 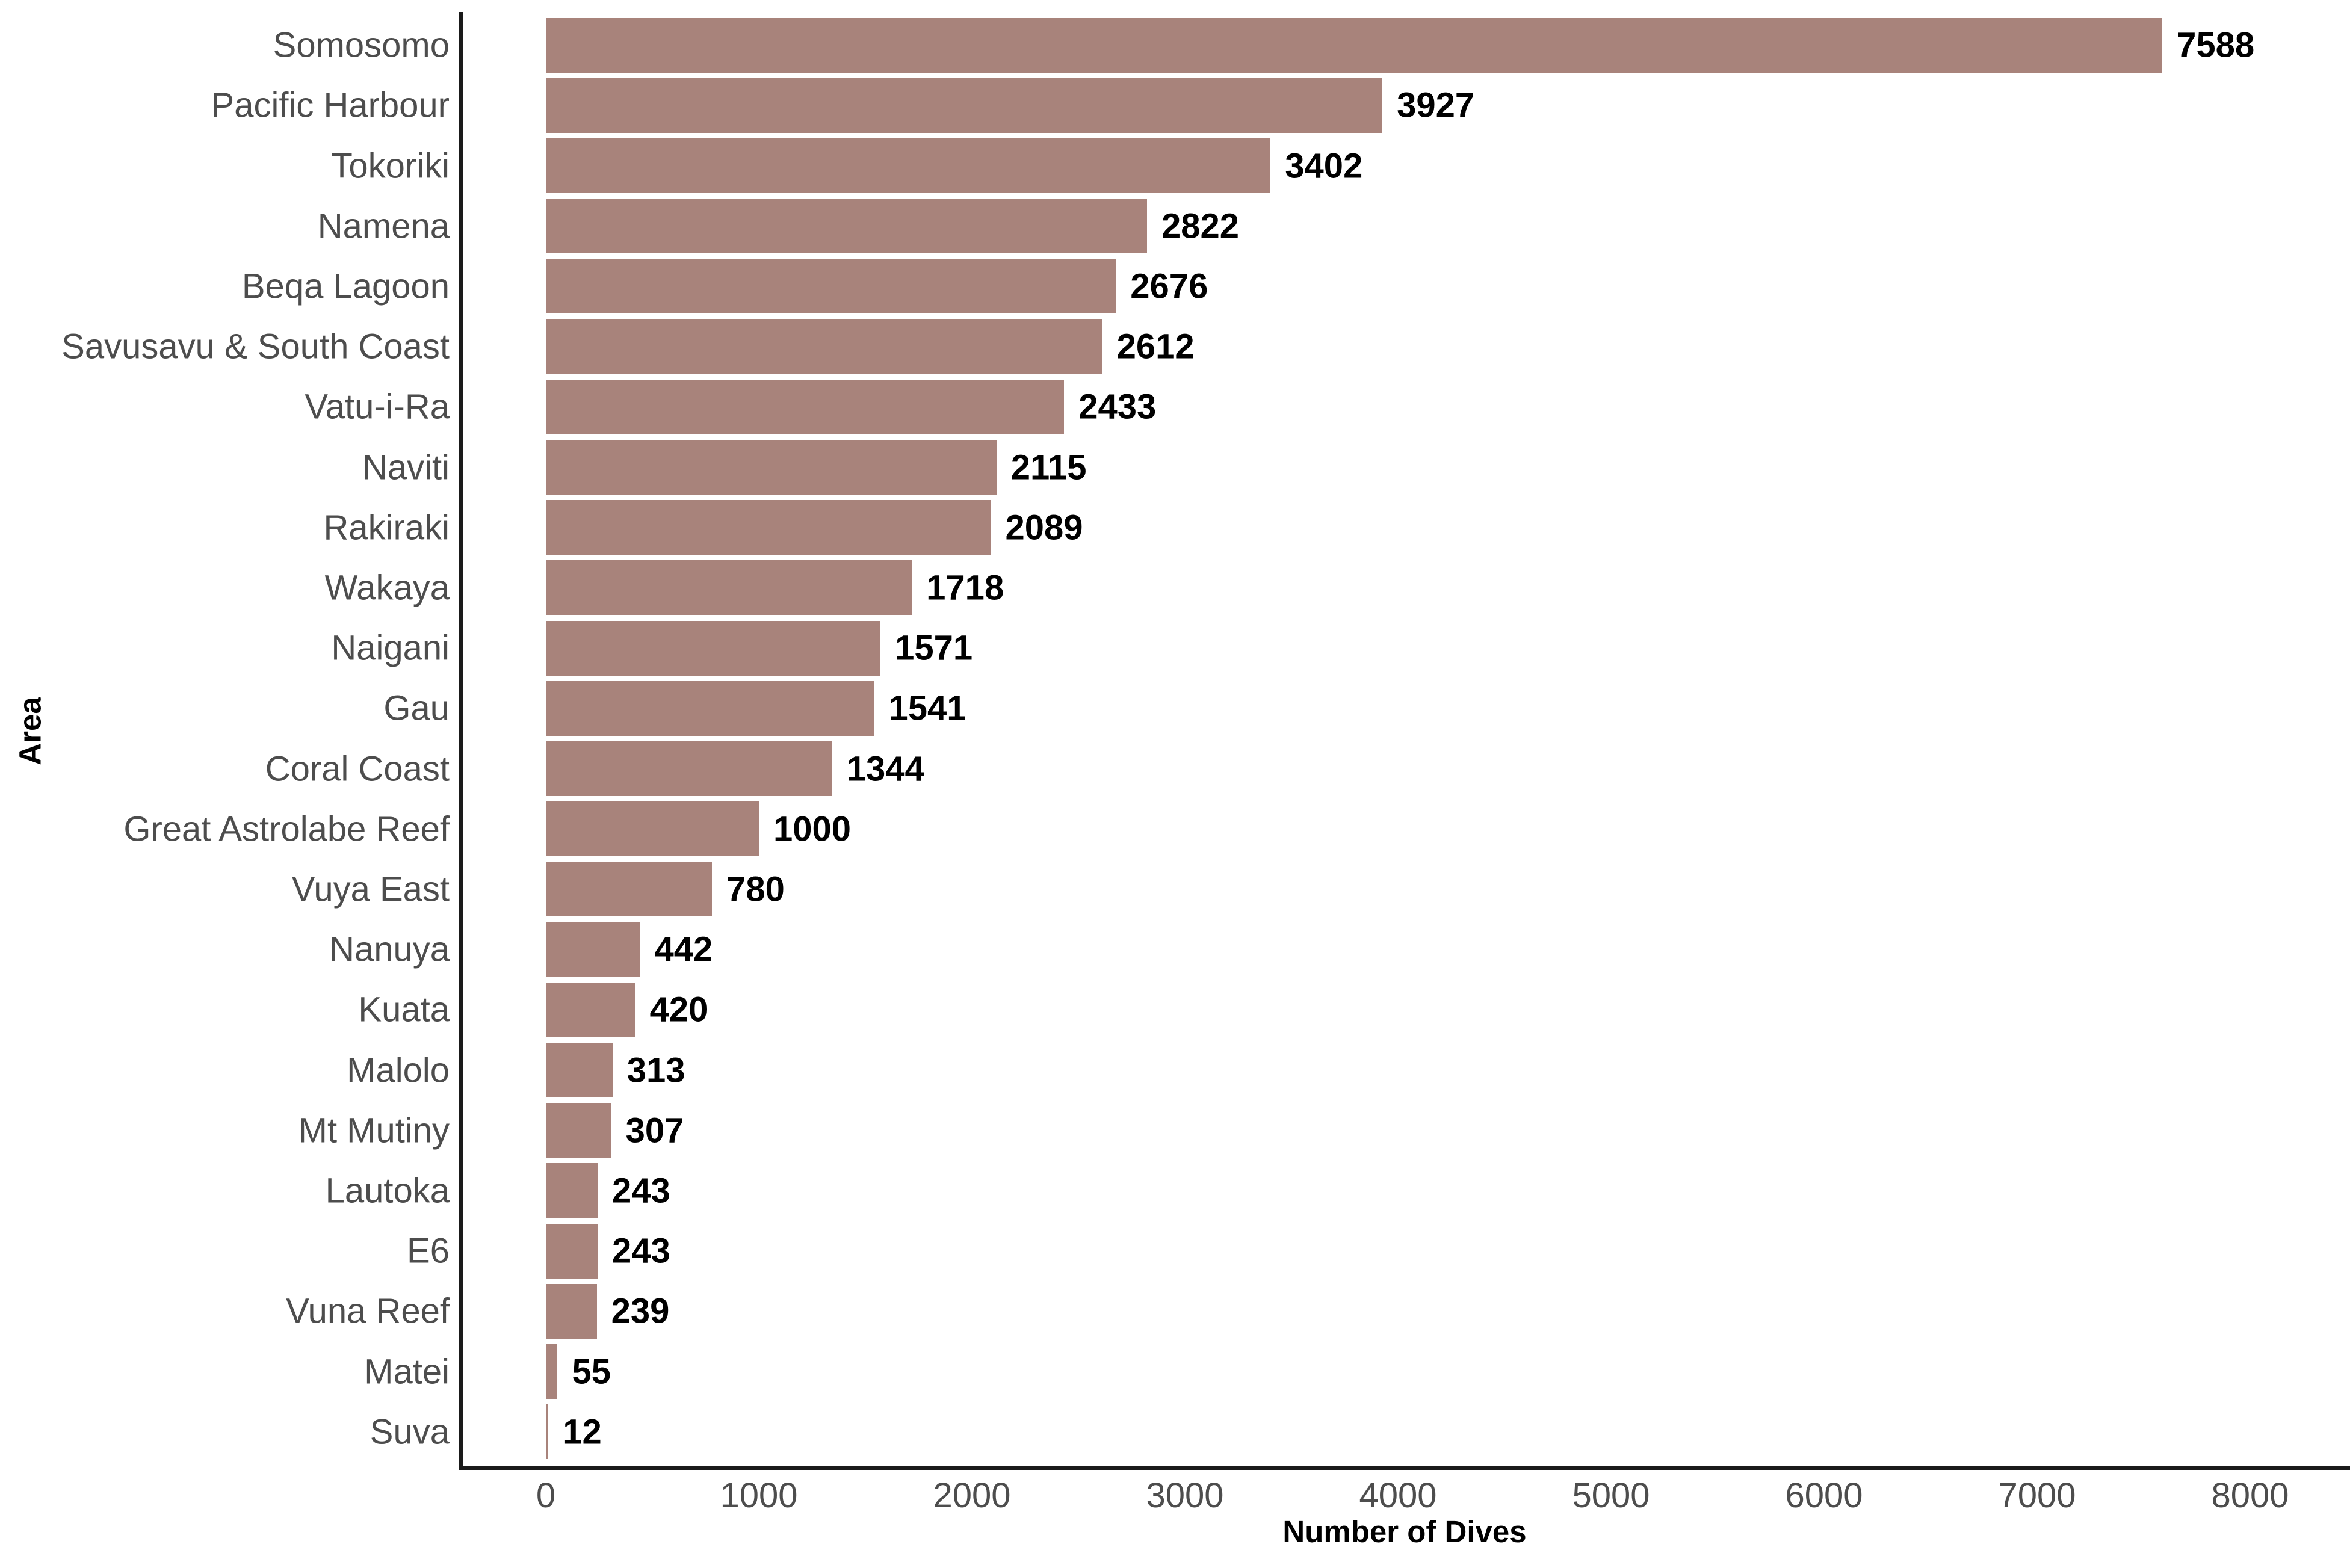 I want to click on x-axis-tick-label: 6000, so click(x=1824, y=1495).